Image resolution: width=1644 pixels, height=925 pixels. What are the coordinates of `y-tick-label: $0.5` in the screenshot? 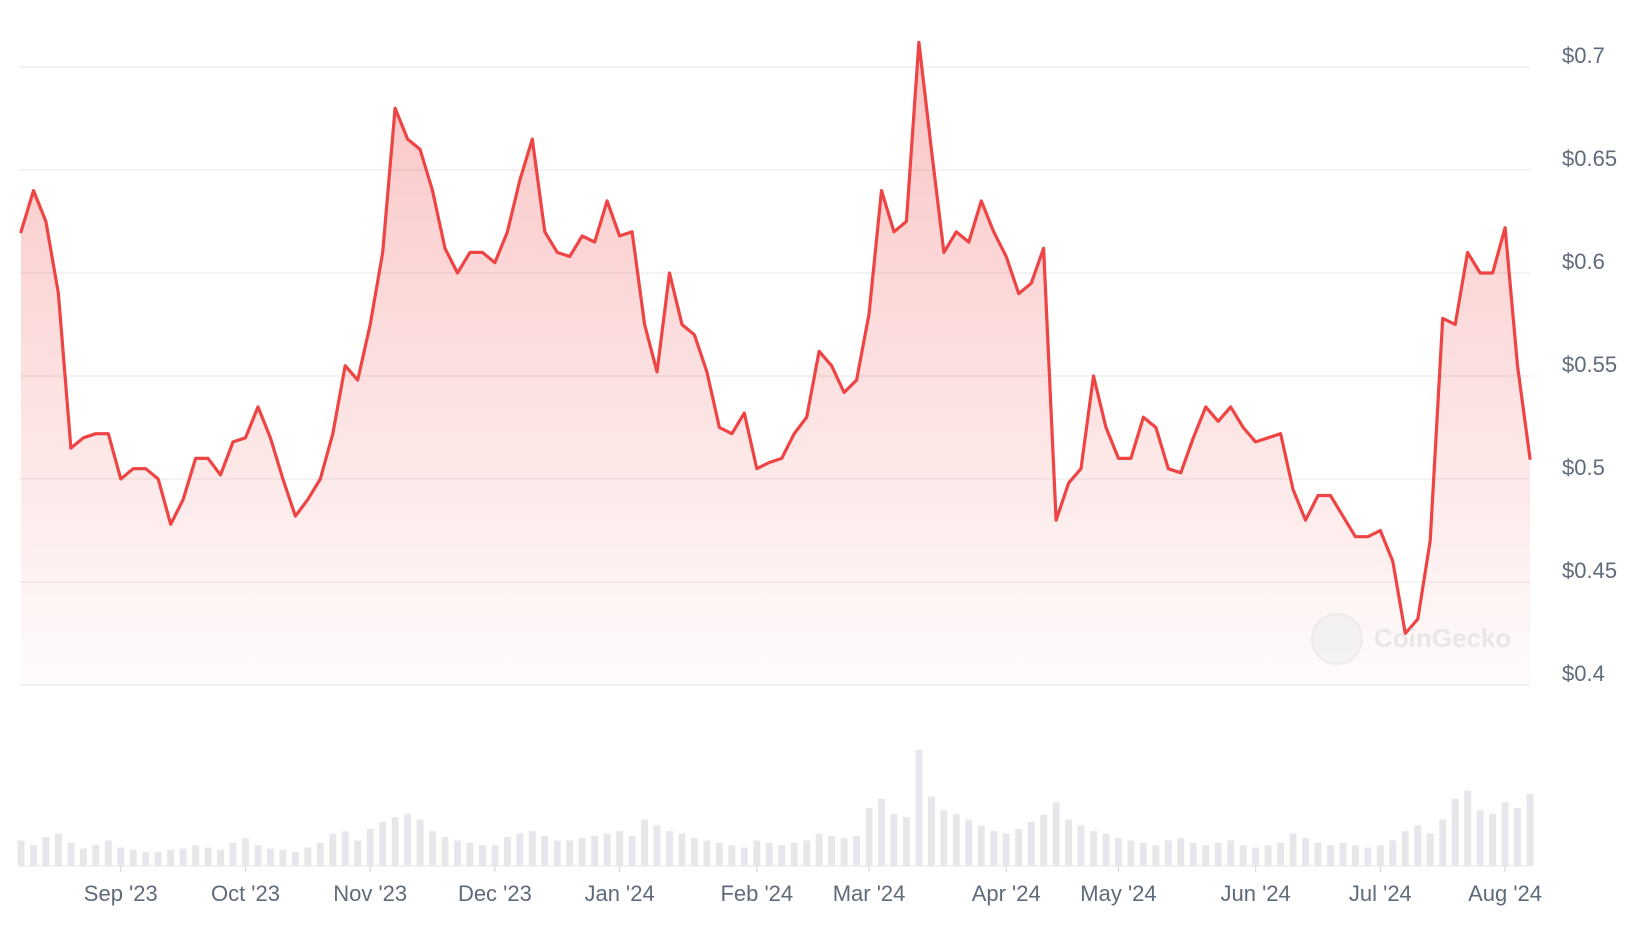 It's located at (1583, 467).